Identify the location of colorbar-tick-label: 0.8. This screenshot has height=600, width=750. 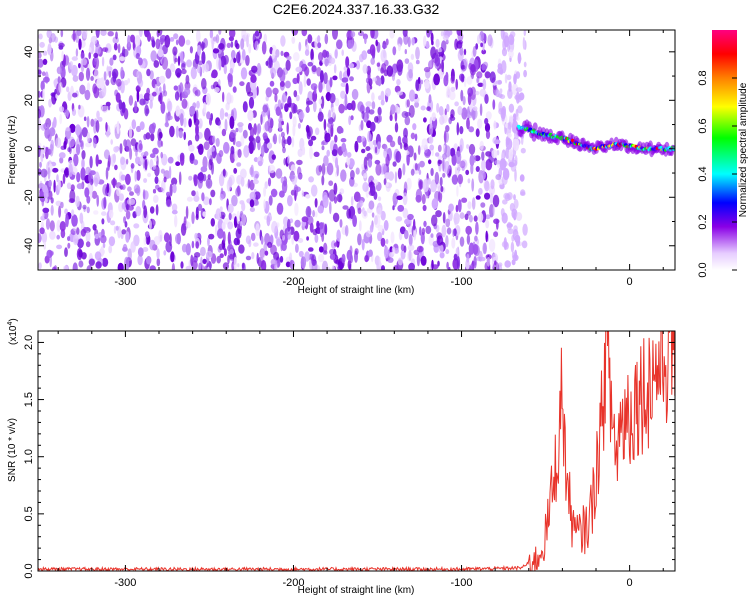
(703, 77).